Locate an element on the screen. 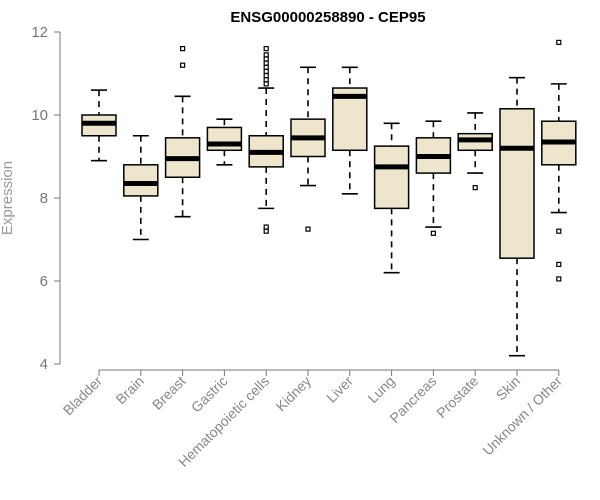 This screenshot has height=500, width=600. x-tick-label: Breast is located at coordinates (169, 393).